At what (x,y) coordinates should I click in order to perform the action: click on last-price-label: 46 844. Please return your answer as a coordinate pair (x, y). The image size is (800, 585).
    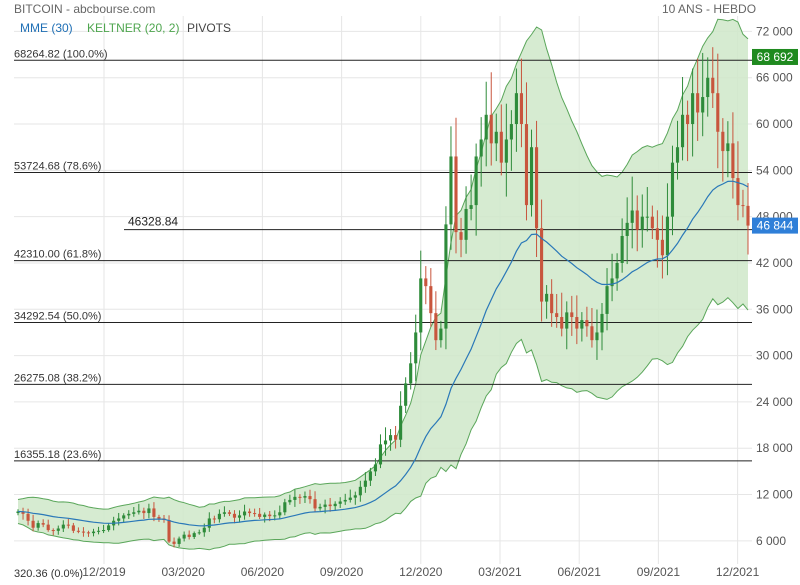
    Looking at the image, I should click on (775, 226).